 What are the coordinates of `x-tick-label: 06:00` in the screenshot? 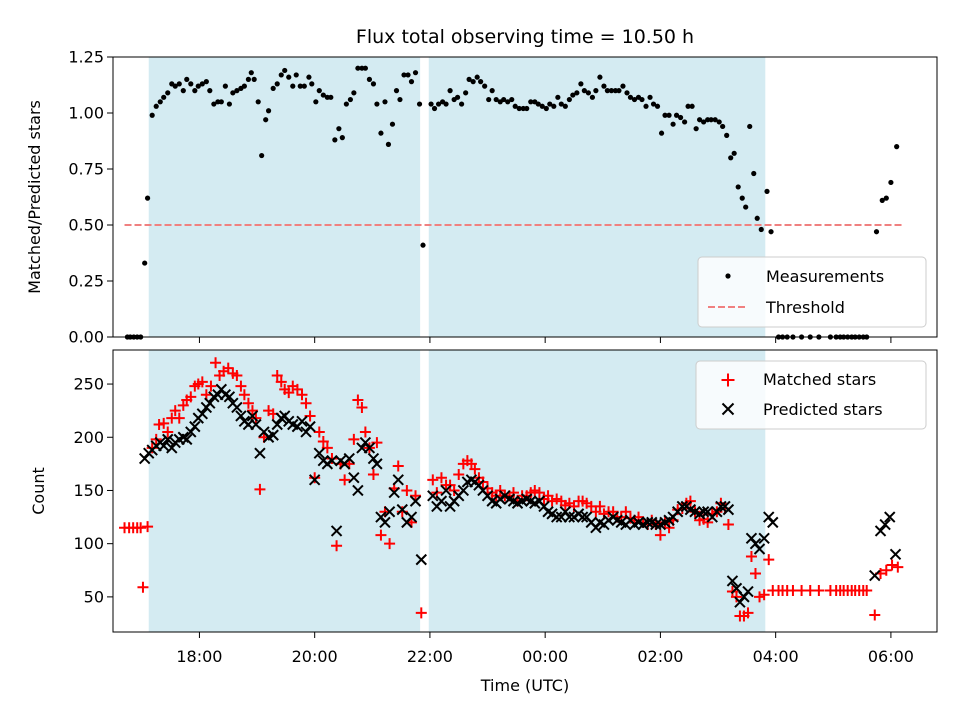 It's located at (891, 656).